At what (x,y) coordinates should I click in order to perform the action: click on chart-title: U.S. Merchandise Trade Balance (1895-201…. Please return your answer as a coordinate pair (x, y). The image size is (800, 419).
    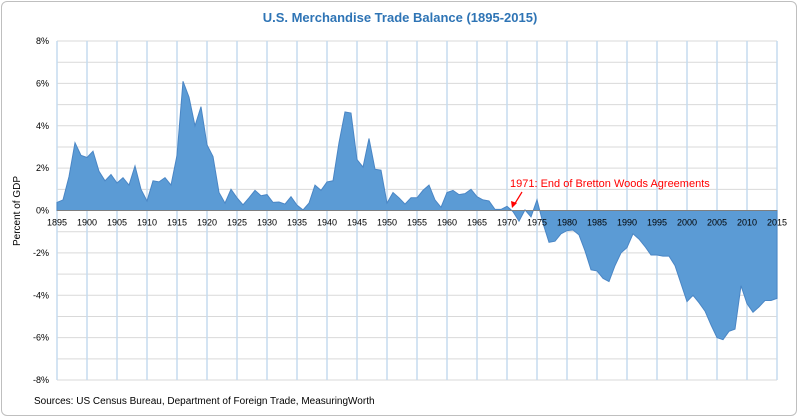
    Looking at the image, I should click on (400, 17).